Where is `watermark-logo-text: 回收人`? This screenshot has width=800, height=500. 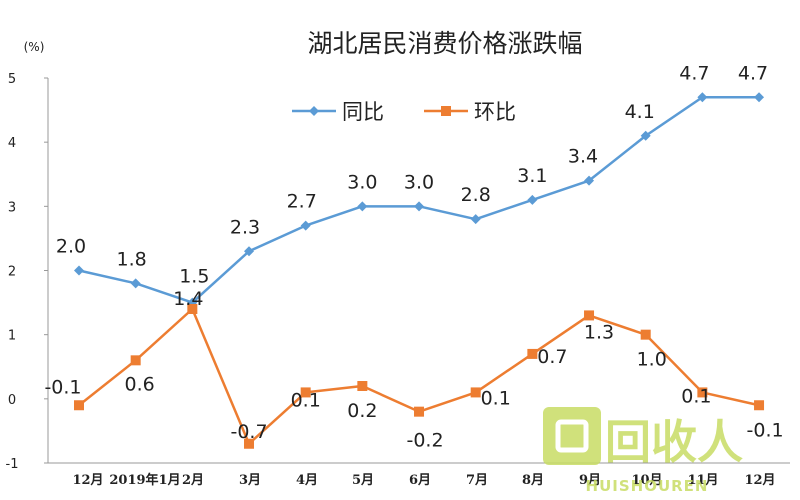
watermark-logo-text: 回收人 is located at coordinates (674, 442).